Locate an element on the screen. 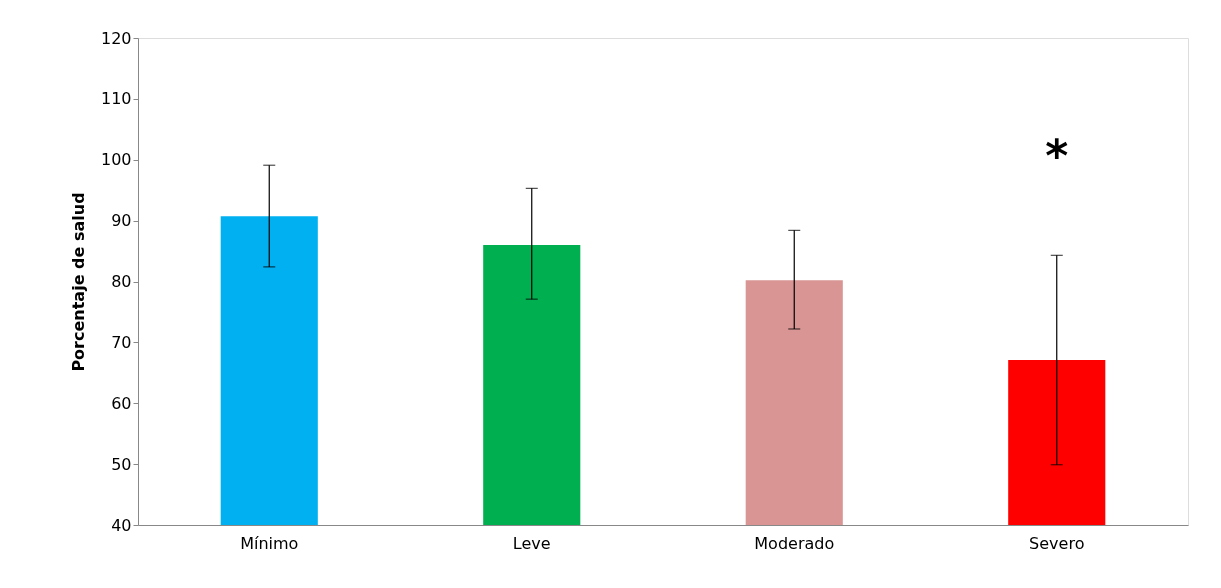  y-tick-label: 60 is located at coordinates (121, 403).